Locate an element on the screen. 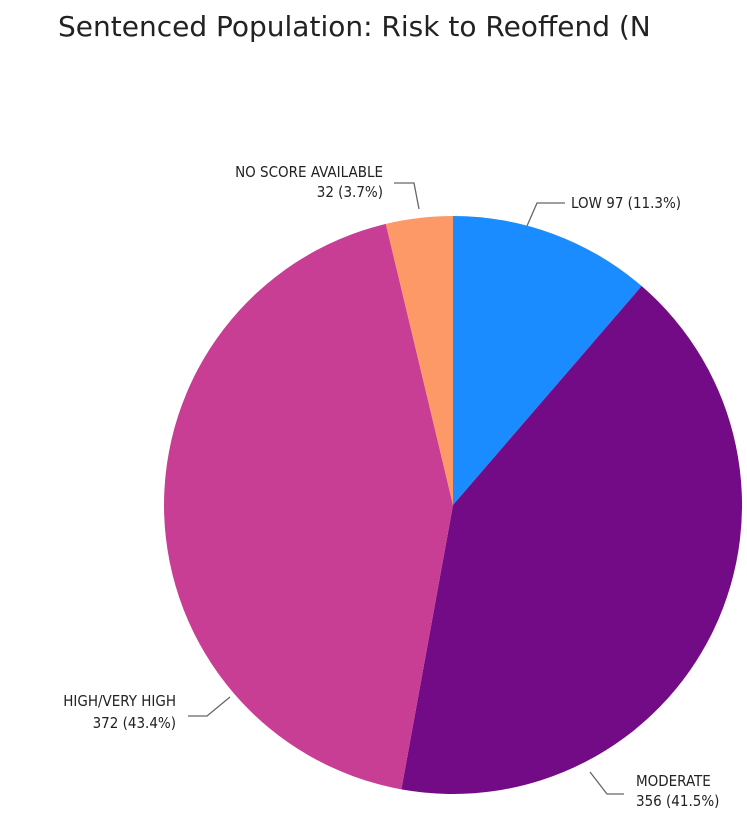  slice-label: NO SCORE AVAILABLE is located at coordinates (309, 172).